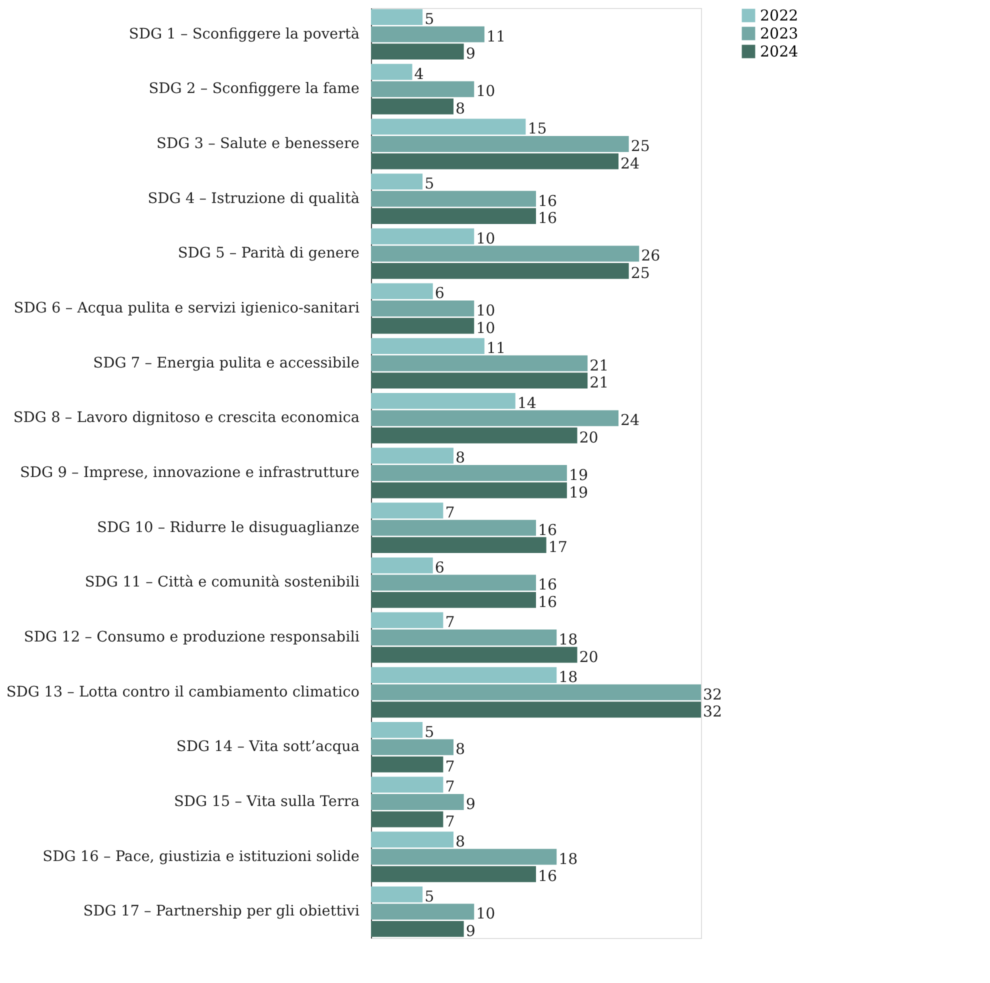  Describe the element at coordinates (221, 912) in the screenshot. I see `y-tick-label: SDG 17 – Partnership per gli obiettivi` at that location.